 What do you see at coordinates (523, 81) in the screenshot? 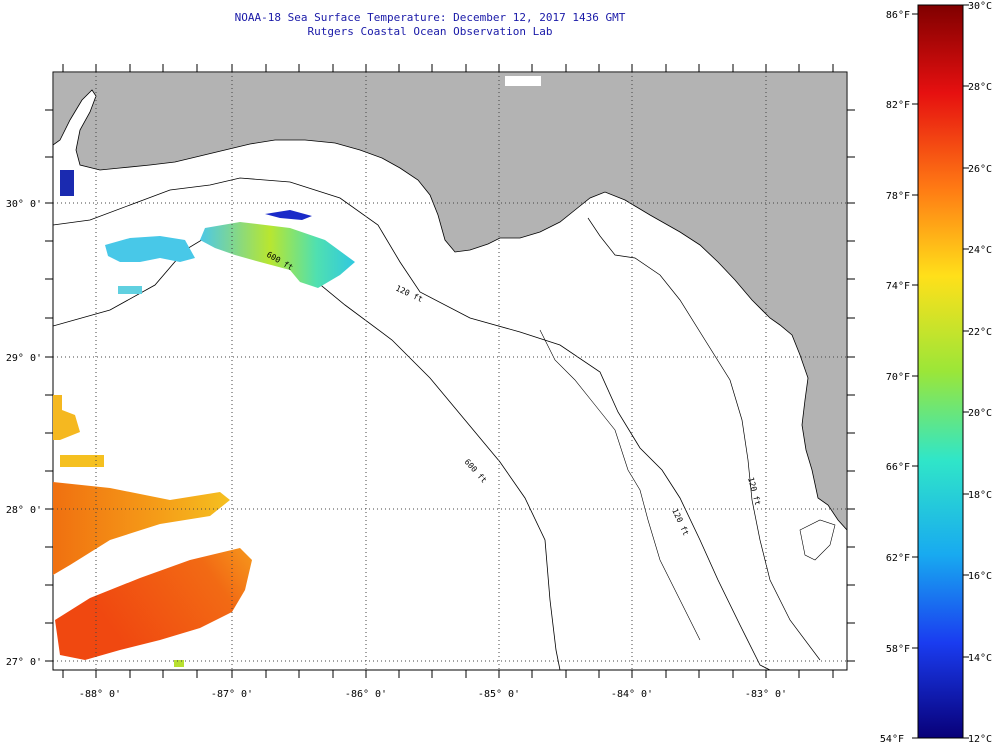
I see `cloud-patch` at bounding box center [523, 81].